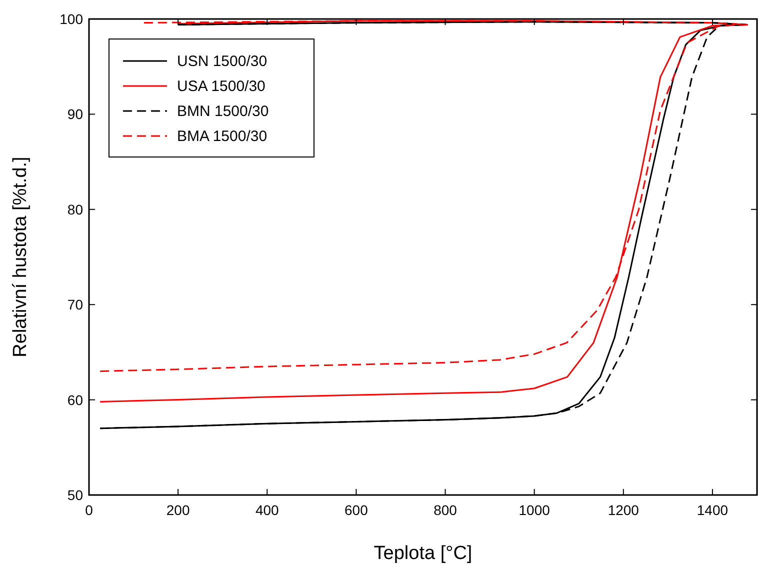  I want to click on y-tick-label: 70, so click(75, 304).